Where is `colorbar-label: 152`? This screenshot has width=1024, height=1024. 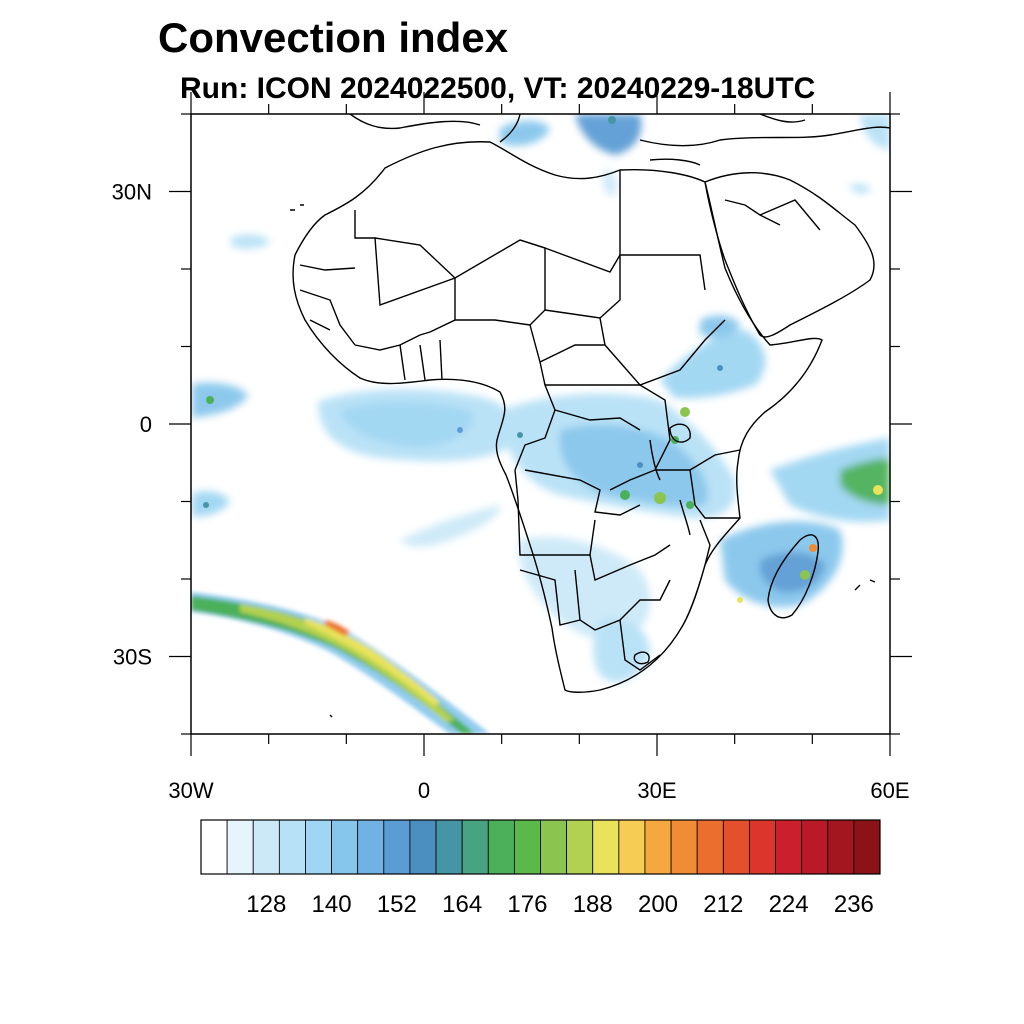 colorbar-label: 152 is located at coordinates (397, 904).